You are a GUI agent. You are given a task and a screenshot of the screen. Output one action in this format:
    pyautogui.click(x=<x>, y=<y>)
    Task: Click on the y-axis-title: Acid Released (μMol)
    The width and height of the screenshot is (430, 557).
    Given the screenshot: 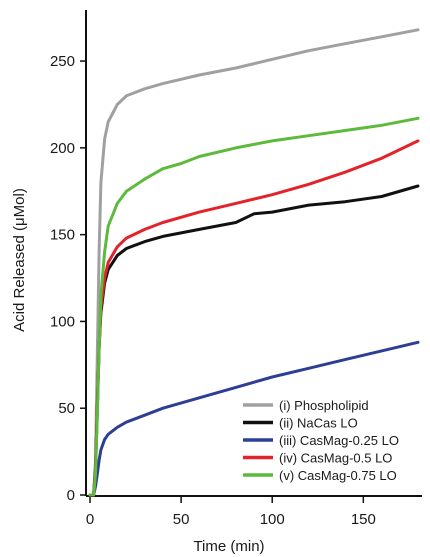 What is the action you would take?
    pyautogui.click(x=19, y=260)
    